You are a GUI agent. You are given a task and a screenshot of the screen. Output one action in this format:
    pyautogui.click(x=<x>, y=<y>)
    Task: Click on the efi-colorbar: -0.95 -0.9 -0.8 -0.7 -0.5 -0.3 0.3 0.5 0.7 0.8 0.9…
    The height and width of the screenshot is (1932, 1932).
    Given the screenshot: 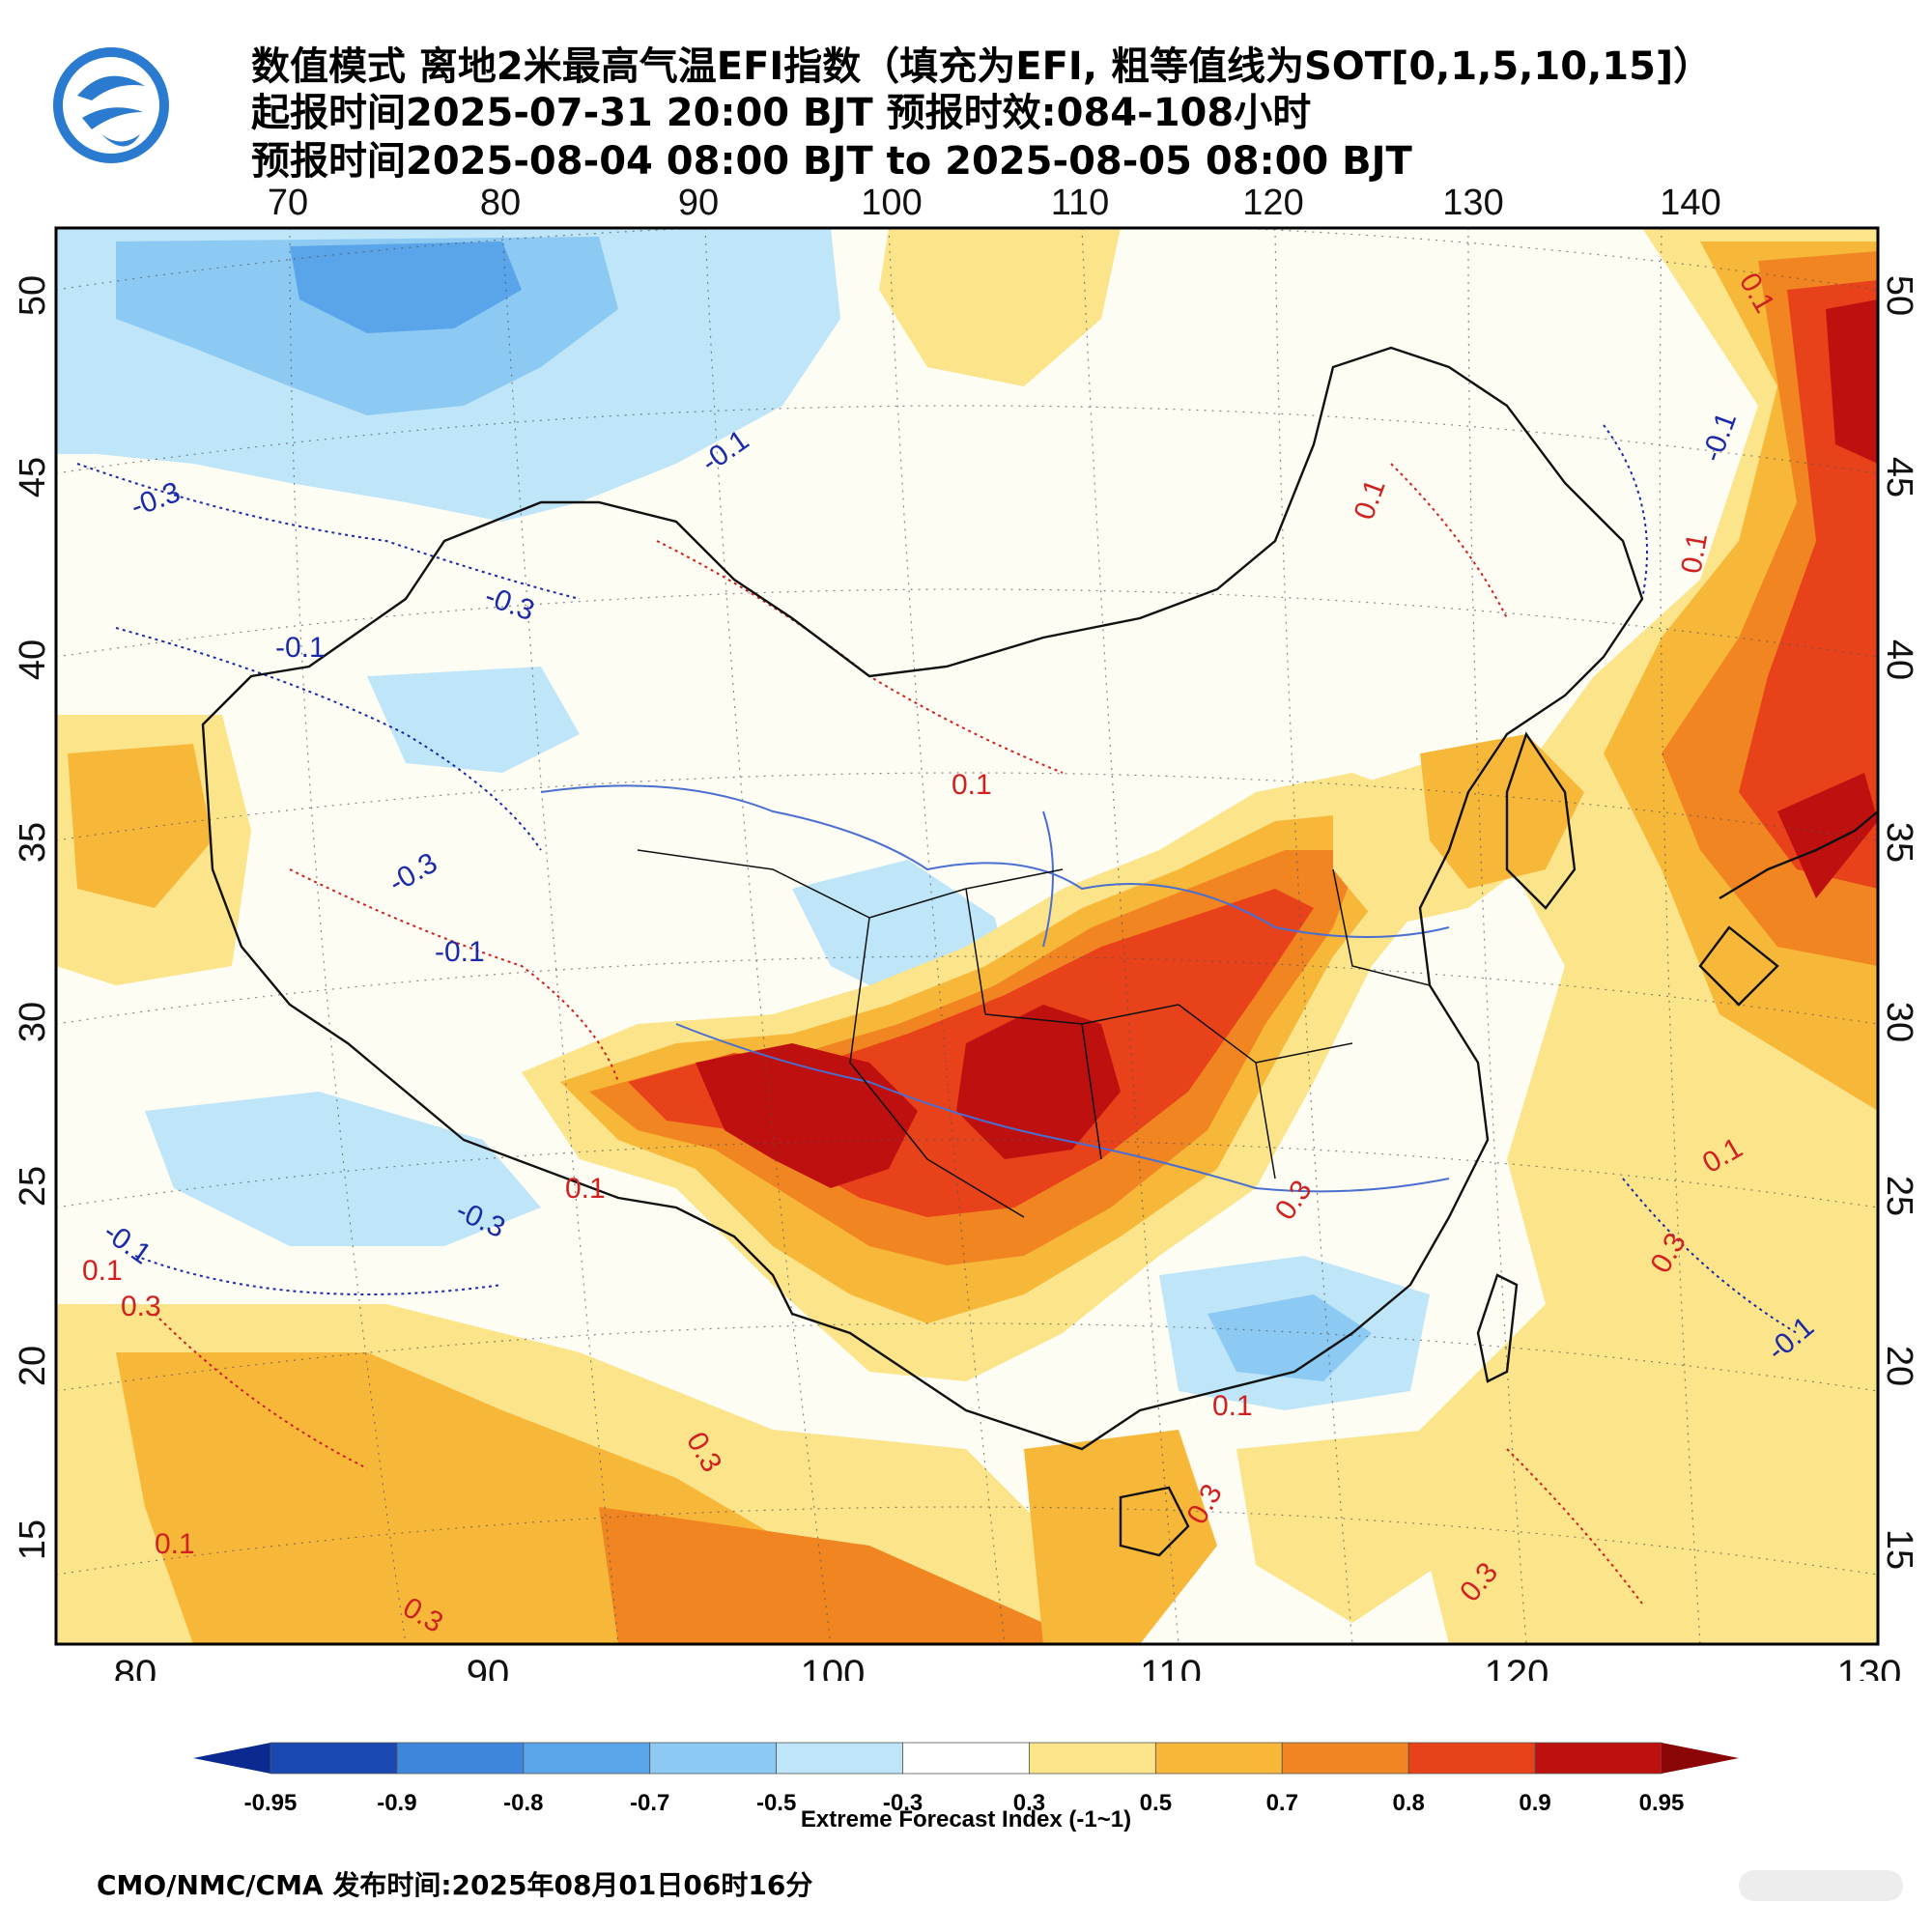 What is the action you would take?
    pyautogui.click(x=966, y=1779)
    